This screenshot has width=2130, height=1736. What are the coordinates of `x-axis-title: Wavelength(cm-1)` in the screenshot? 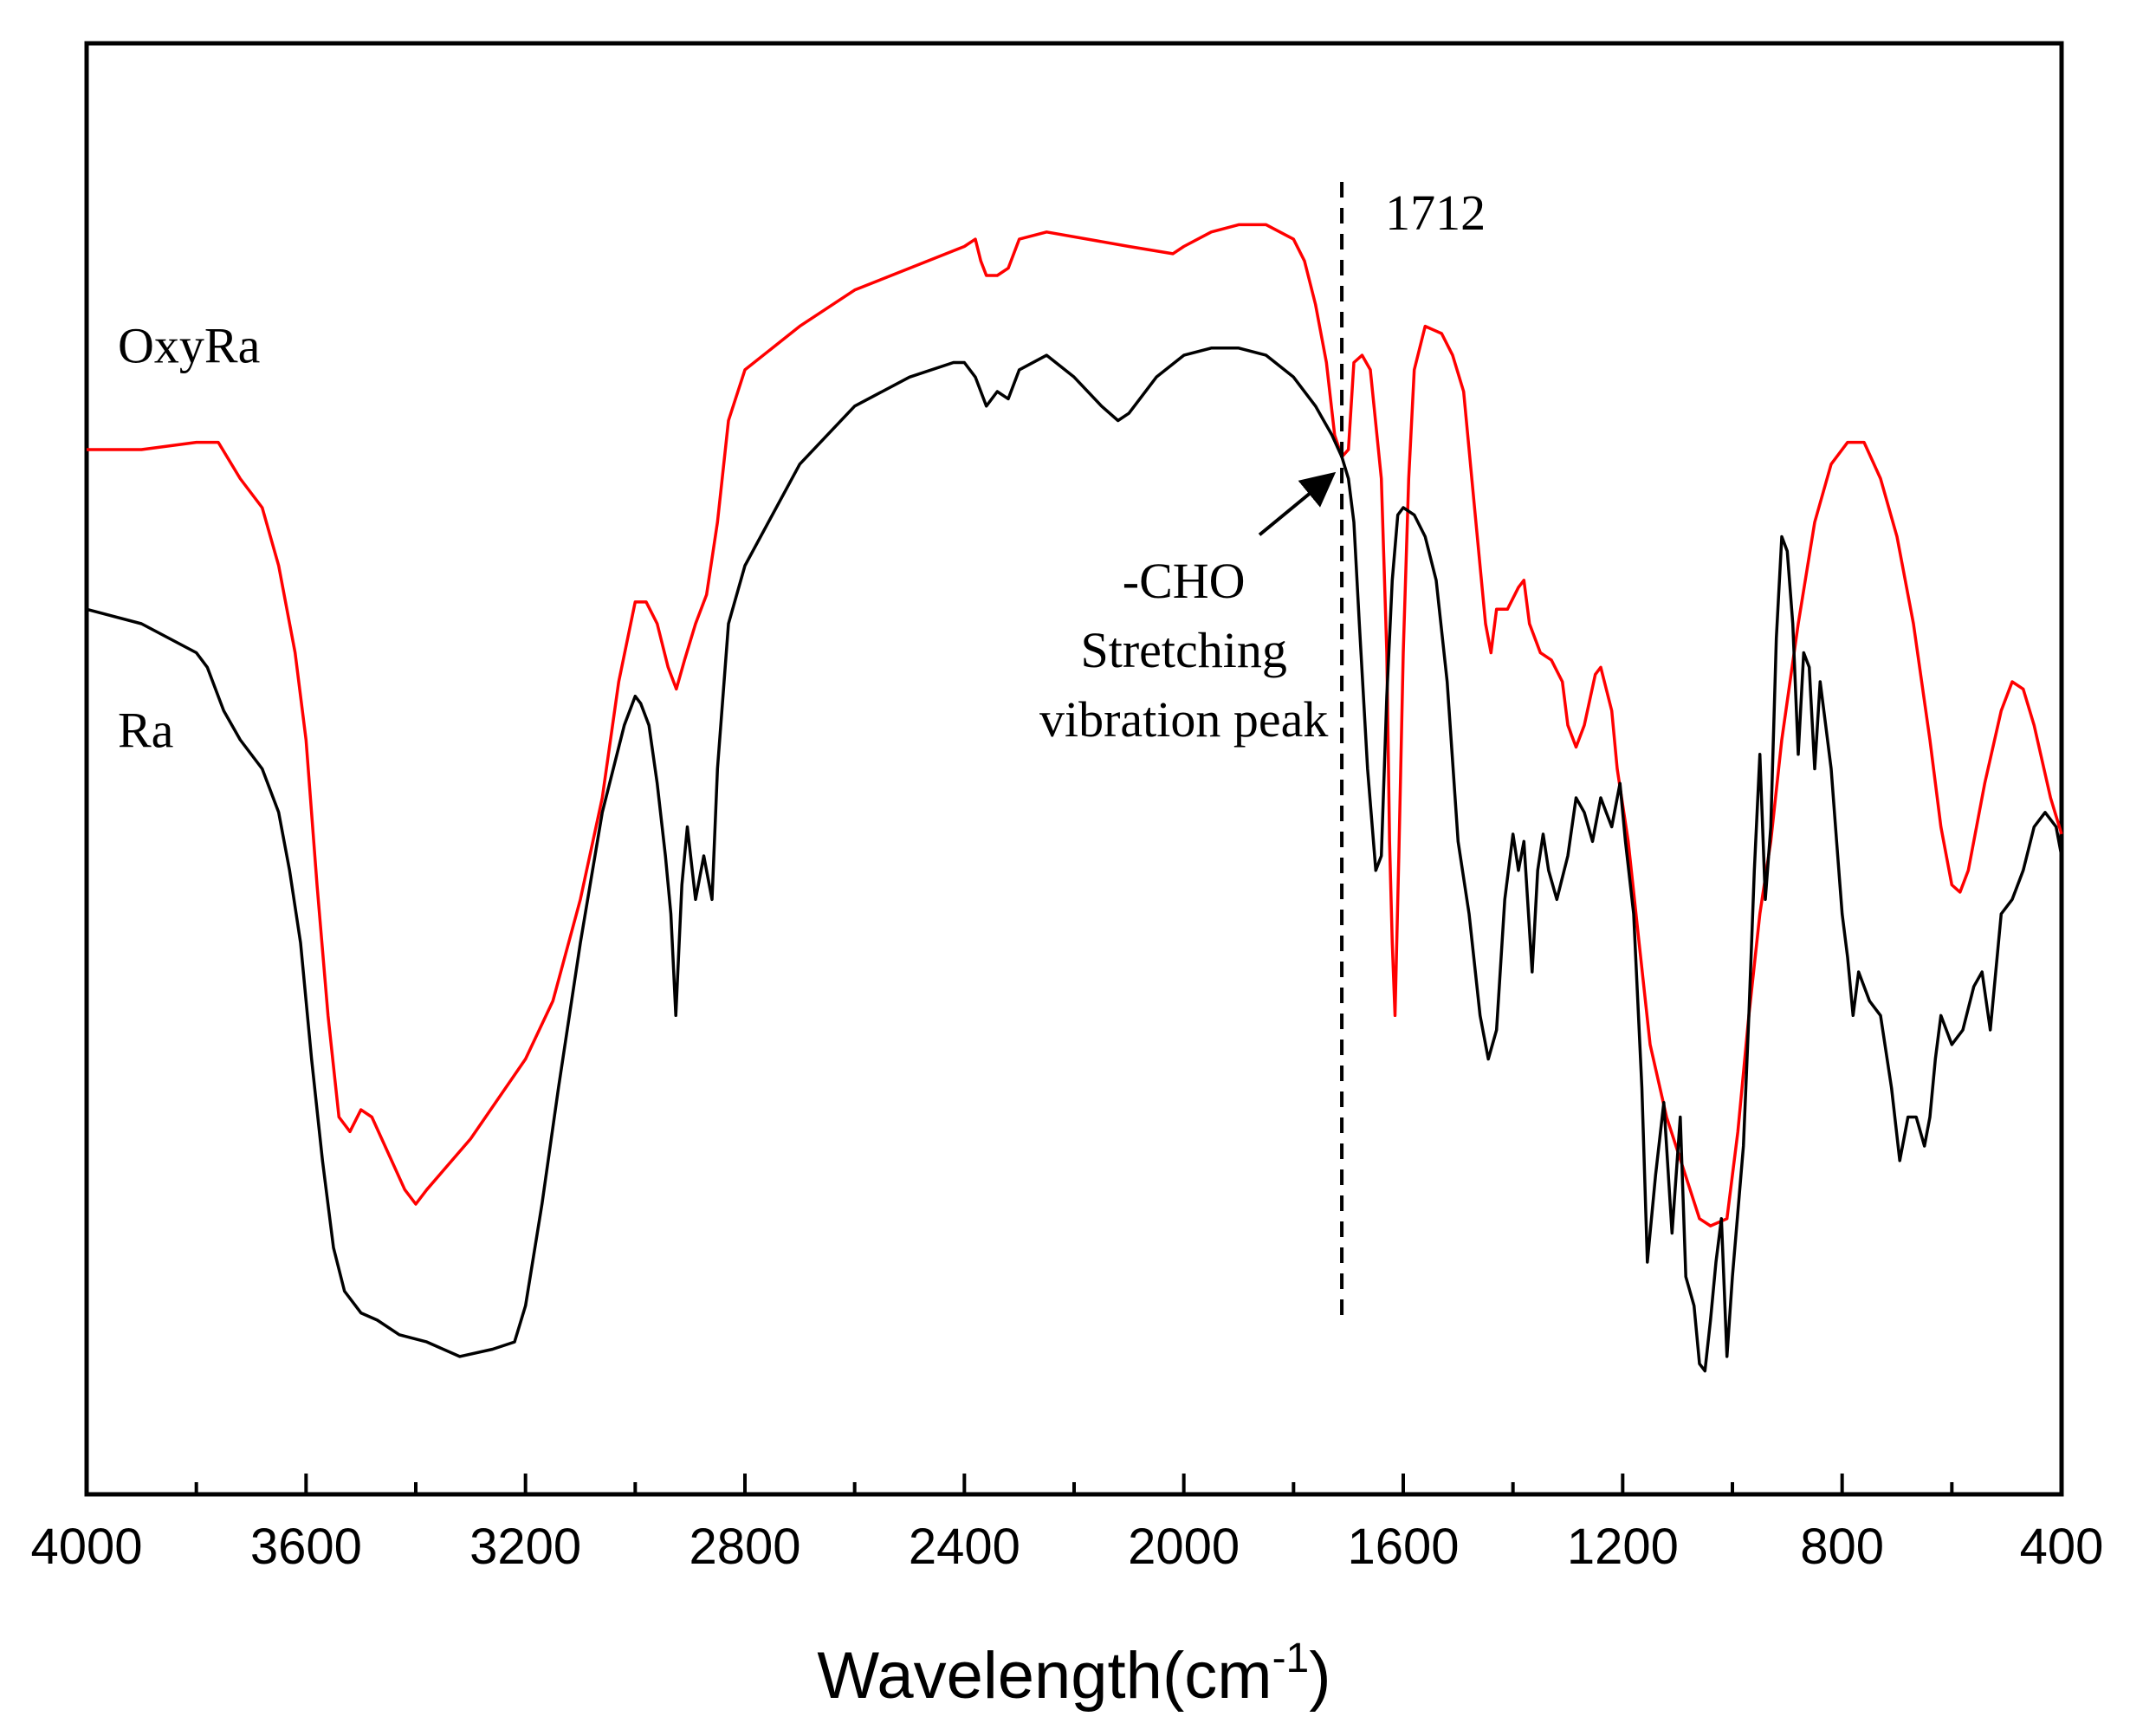 It's located at (1073, 1675).